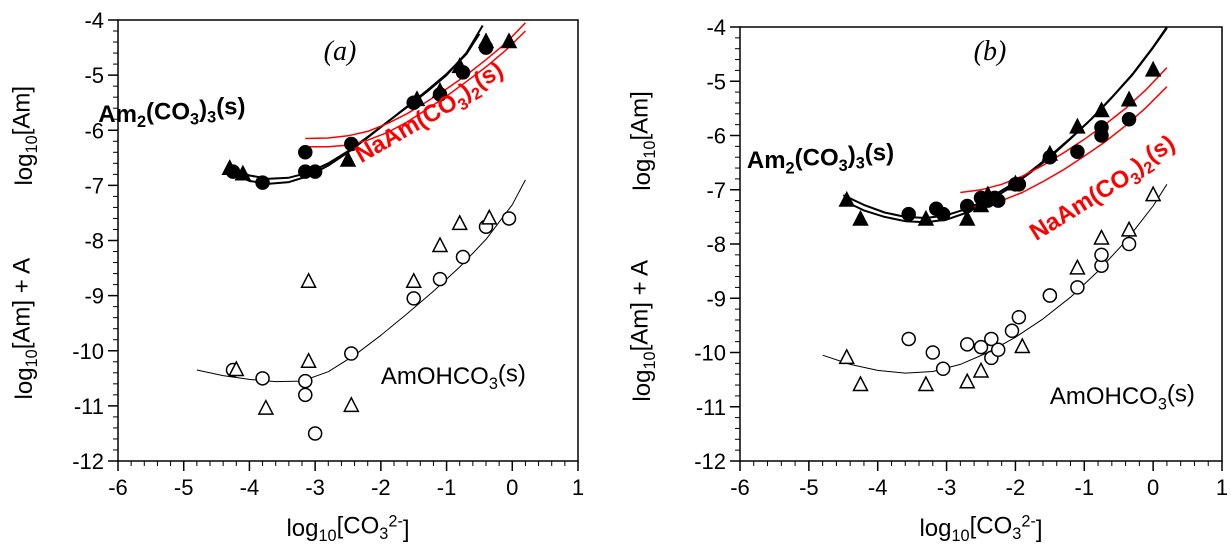 The height and width of the screenshot is (549, 1231). Describe the element at coordinates (878, 487) in the screenshot. I see `x-tick-label: -4` at that location.